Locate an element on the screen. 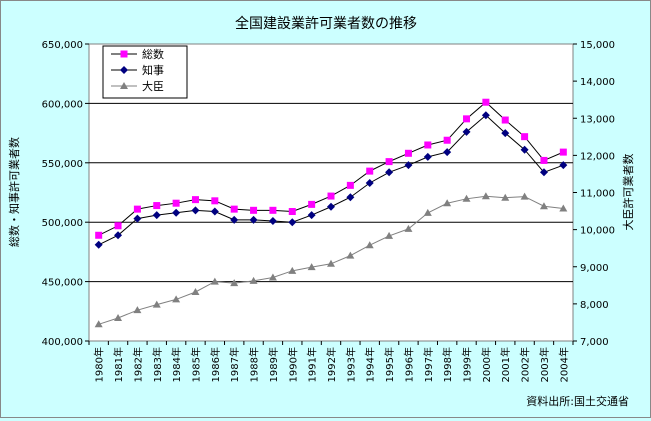  x-tick-label: 1998年 is located at coordinates (447, 364).